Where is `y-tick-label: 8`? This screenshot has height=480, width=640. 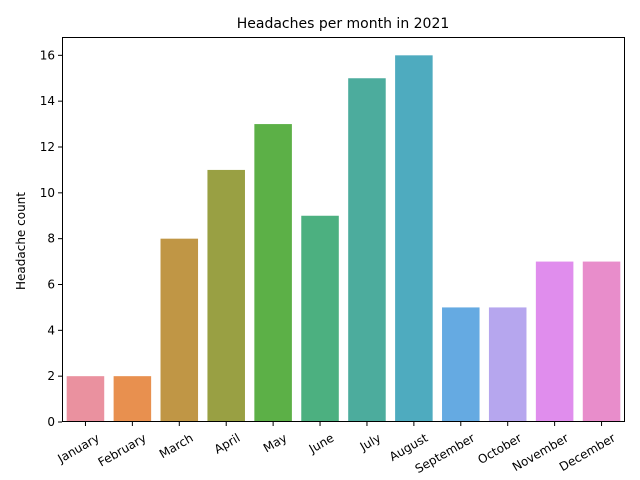 y-tick-label: 8 is located at coordinates (51, 239).